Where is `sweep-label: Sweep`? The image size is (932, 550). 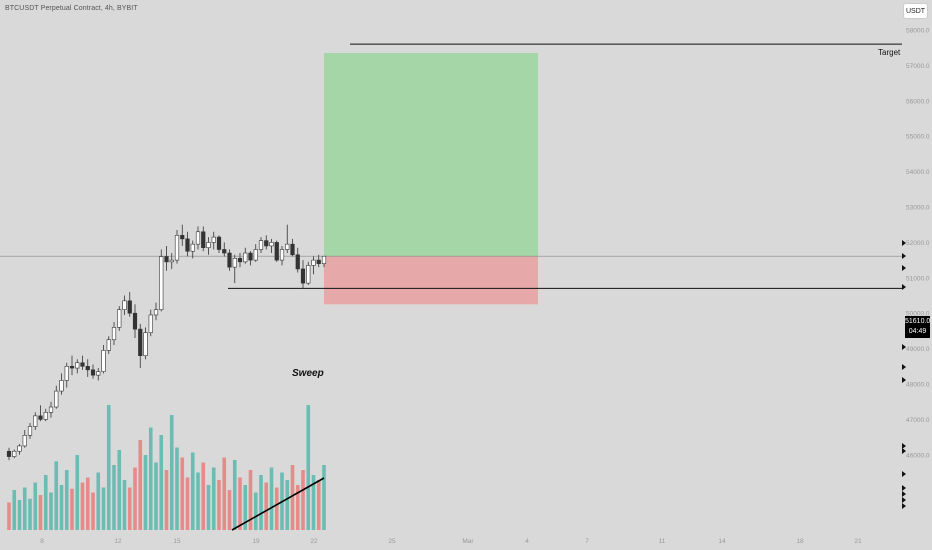
sweep-label: Sweep is located at coordinates (308, 373).